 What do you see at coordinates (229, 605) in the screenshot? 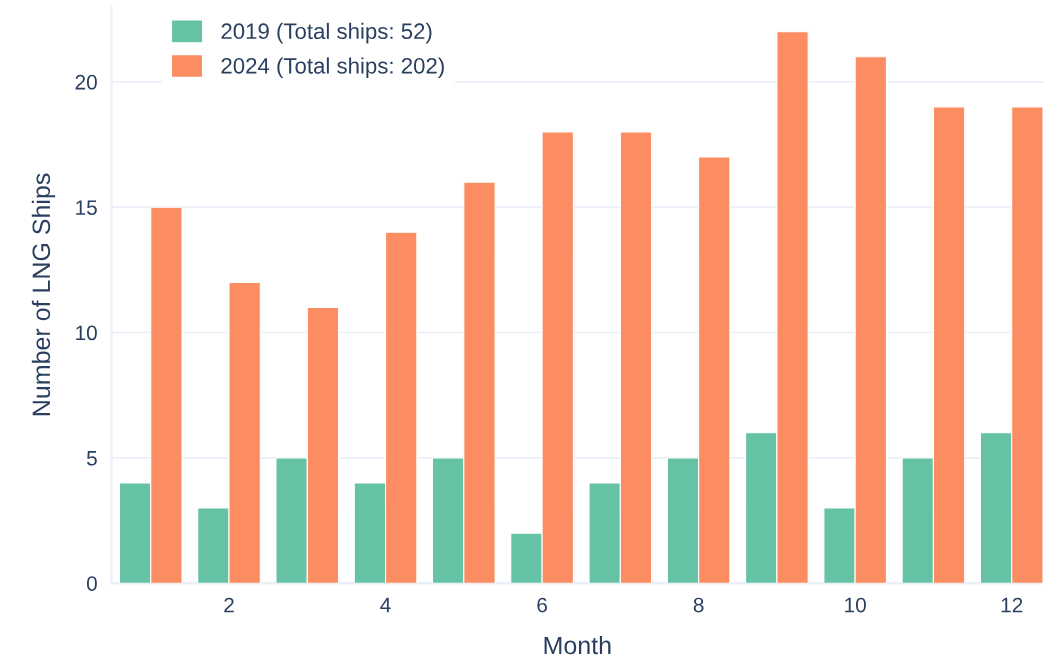
I see `x-tick-label: 2` at bounding box center [229, 605].